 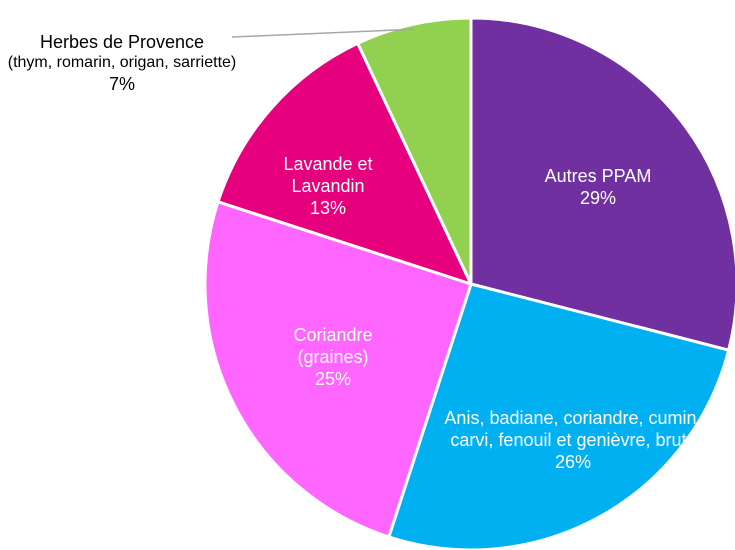 I want to click on slice-label: Lavande et Lavandin 13%, so click(x=328, y=186).